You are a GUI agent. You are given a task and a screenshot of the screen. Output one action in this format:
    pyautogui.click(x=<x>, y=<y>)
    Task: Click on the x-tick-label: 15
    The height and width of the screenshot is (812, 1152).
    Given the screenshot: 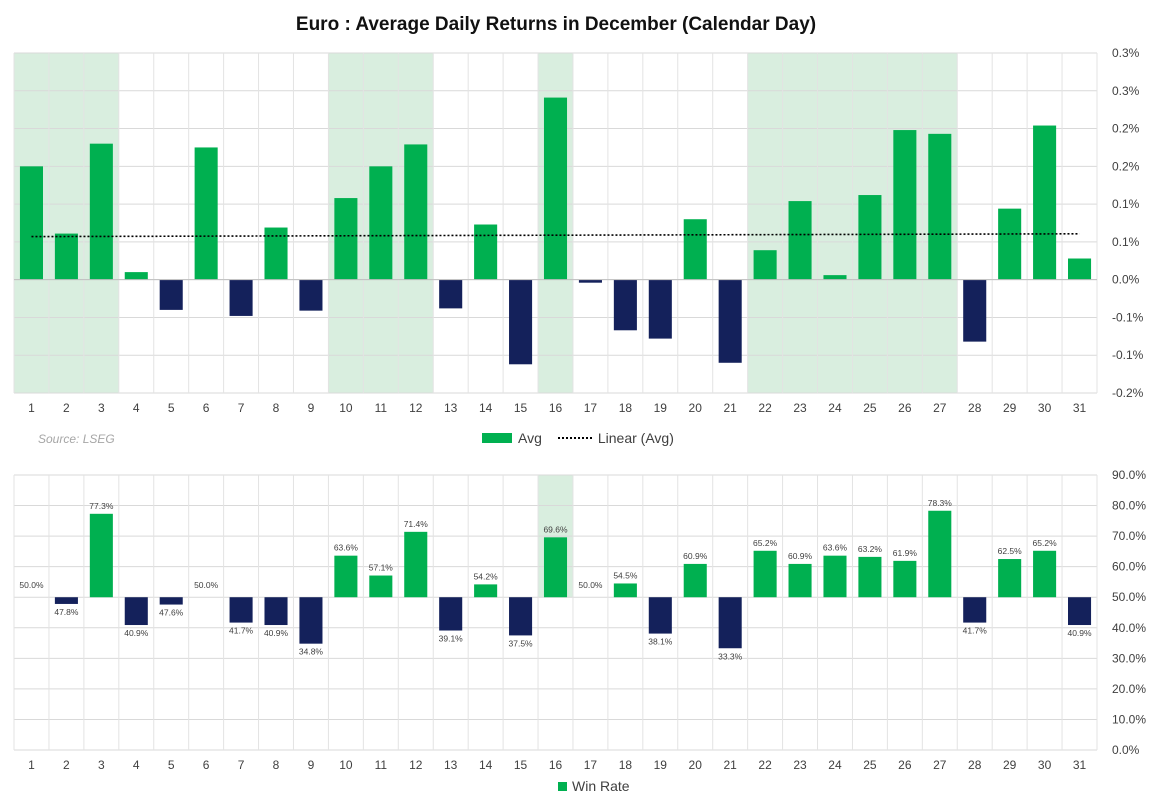 What is the action you would take?
    pyautogui.click(x=521, y=408)
    